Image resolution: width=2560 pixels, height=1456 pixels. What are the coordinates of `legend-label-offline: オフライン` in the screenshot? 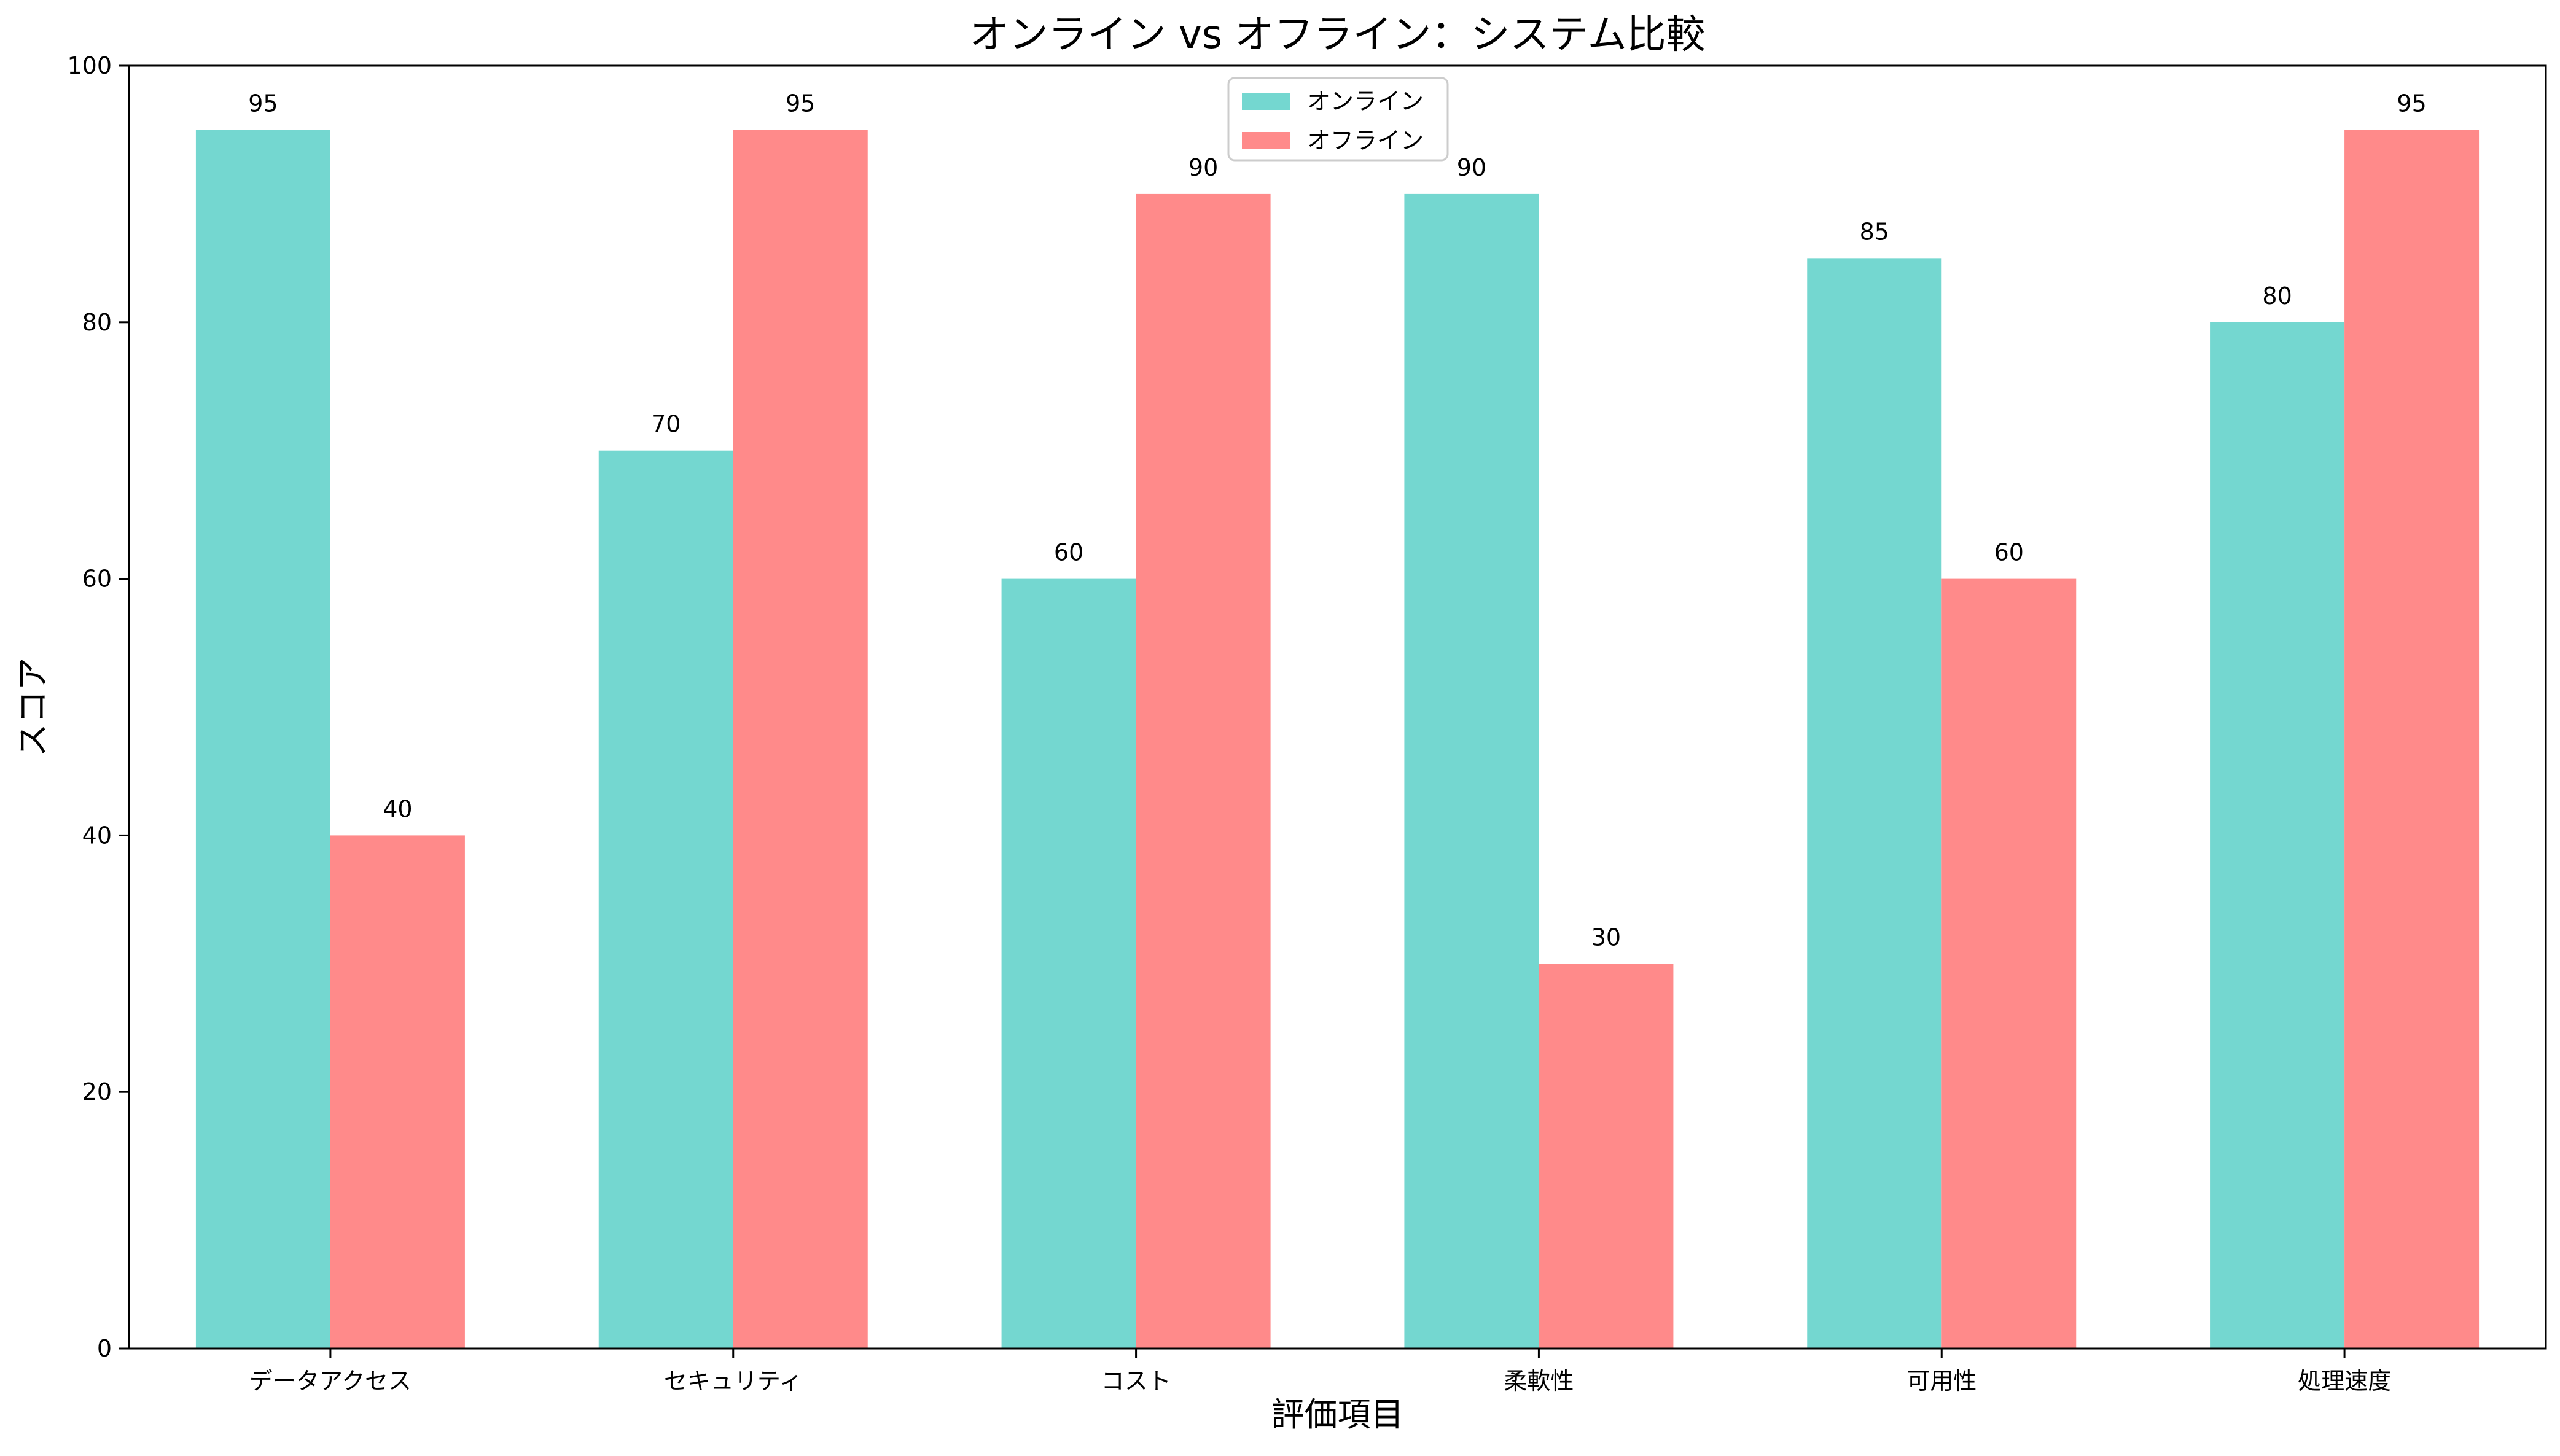 It's located at (1365, 140).